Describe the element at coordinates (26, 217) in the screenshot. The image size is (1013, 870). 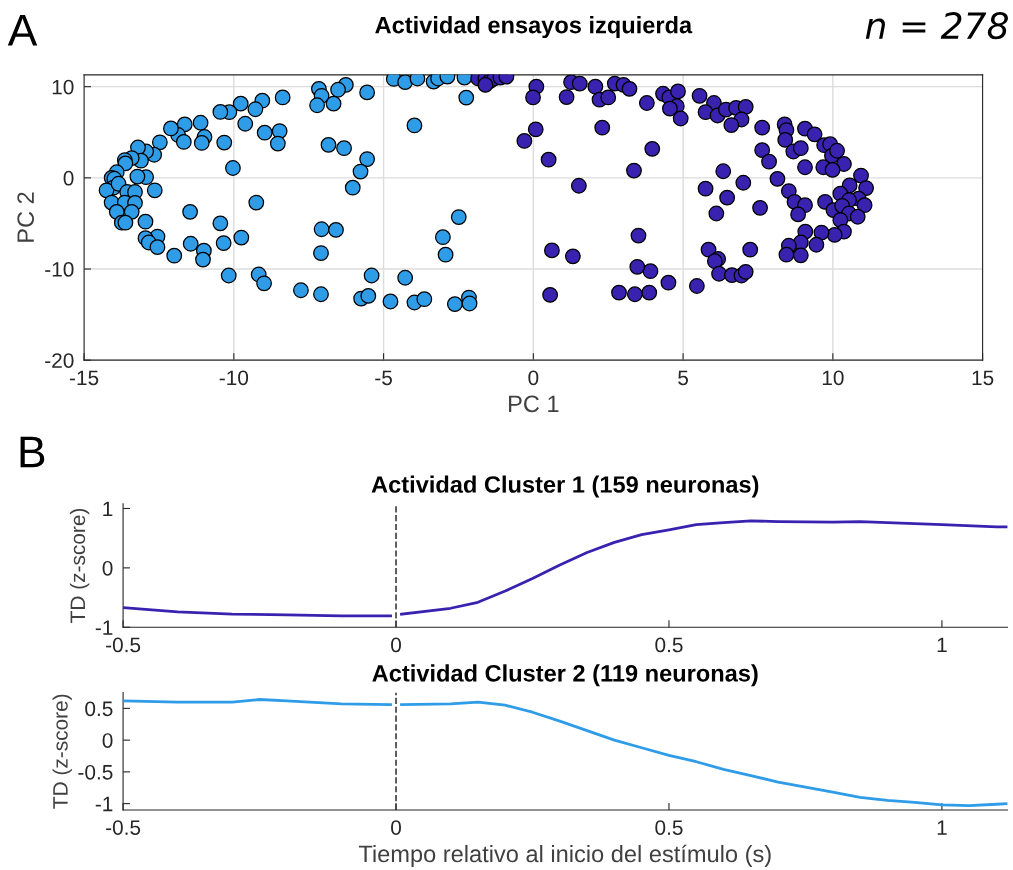
I see `y-axis-title: PC 2` at that location.